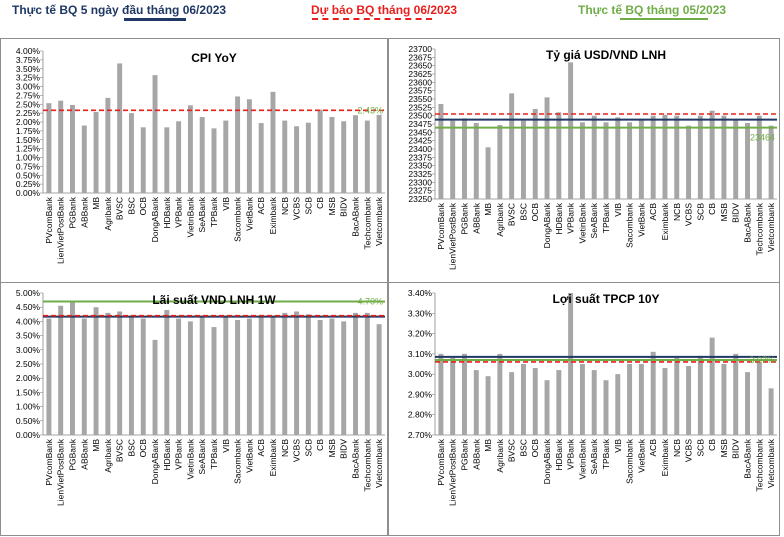  What do you see at coordinates (420, 191) in the screenshot?
I see `y-tick-label: 23275` at bounding box center [420, 191].